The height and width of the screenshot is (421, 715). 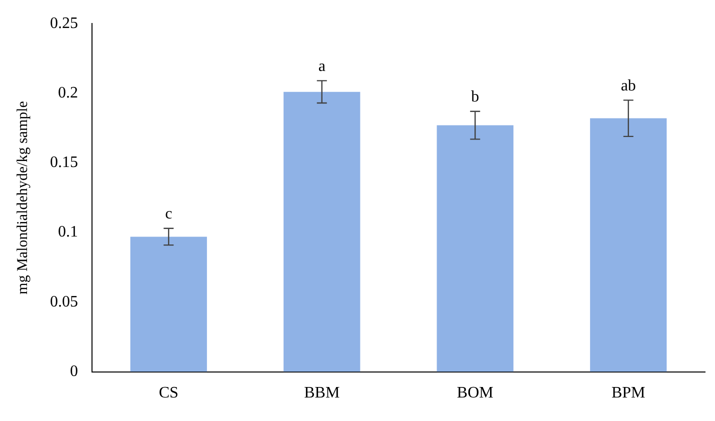 What do you see at coordinates (322, 66) in the screenshot?
I see `annotation: a` at bounding box center [322, 66].